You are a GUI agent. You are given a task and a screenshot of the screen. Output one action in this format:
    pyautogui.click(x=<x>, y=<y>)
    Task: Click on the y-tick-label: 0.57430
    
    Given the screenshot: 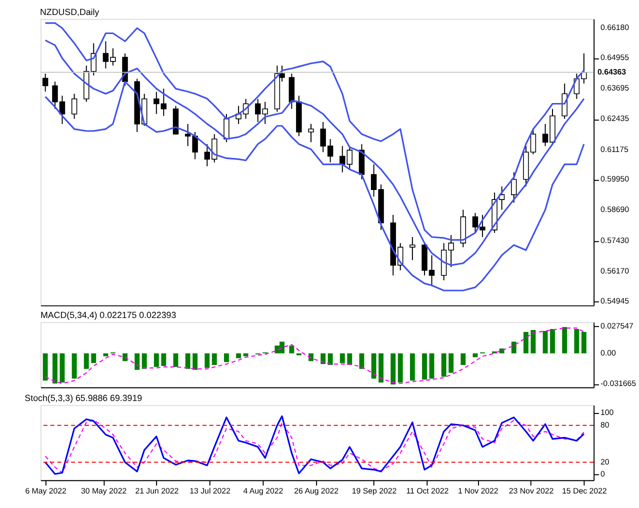 What is the action you would take?
    pyautogui.click(x=615, y=240)
    